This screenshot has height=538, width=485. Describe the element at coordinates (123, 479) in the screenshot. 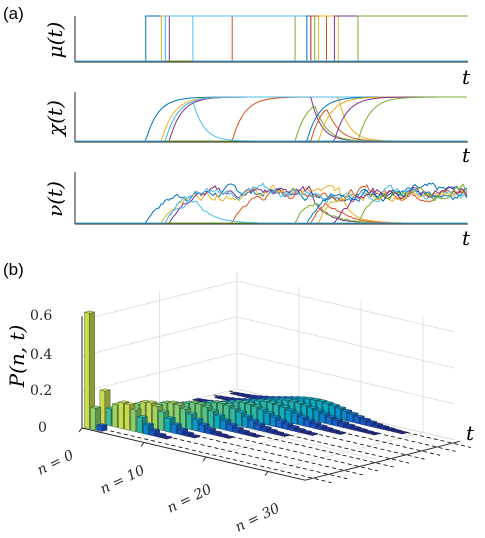

I see `ntick-10: n = 10` at that location.